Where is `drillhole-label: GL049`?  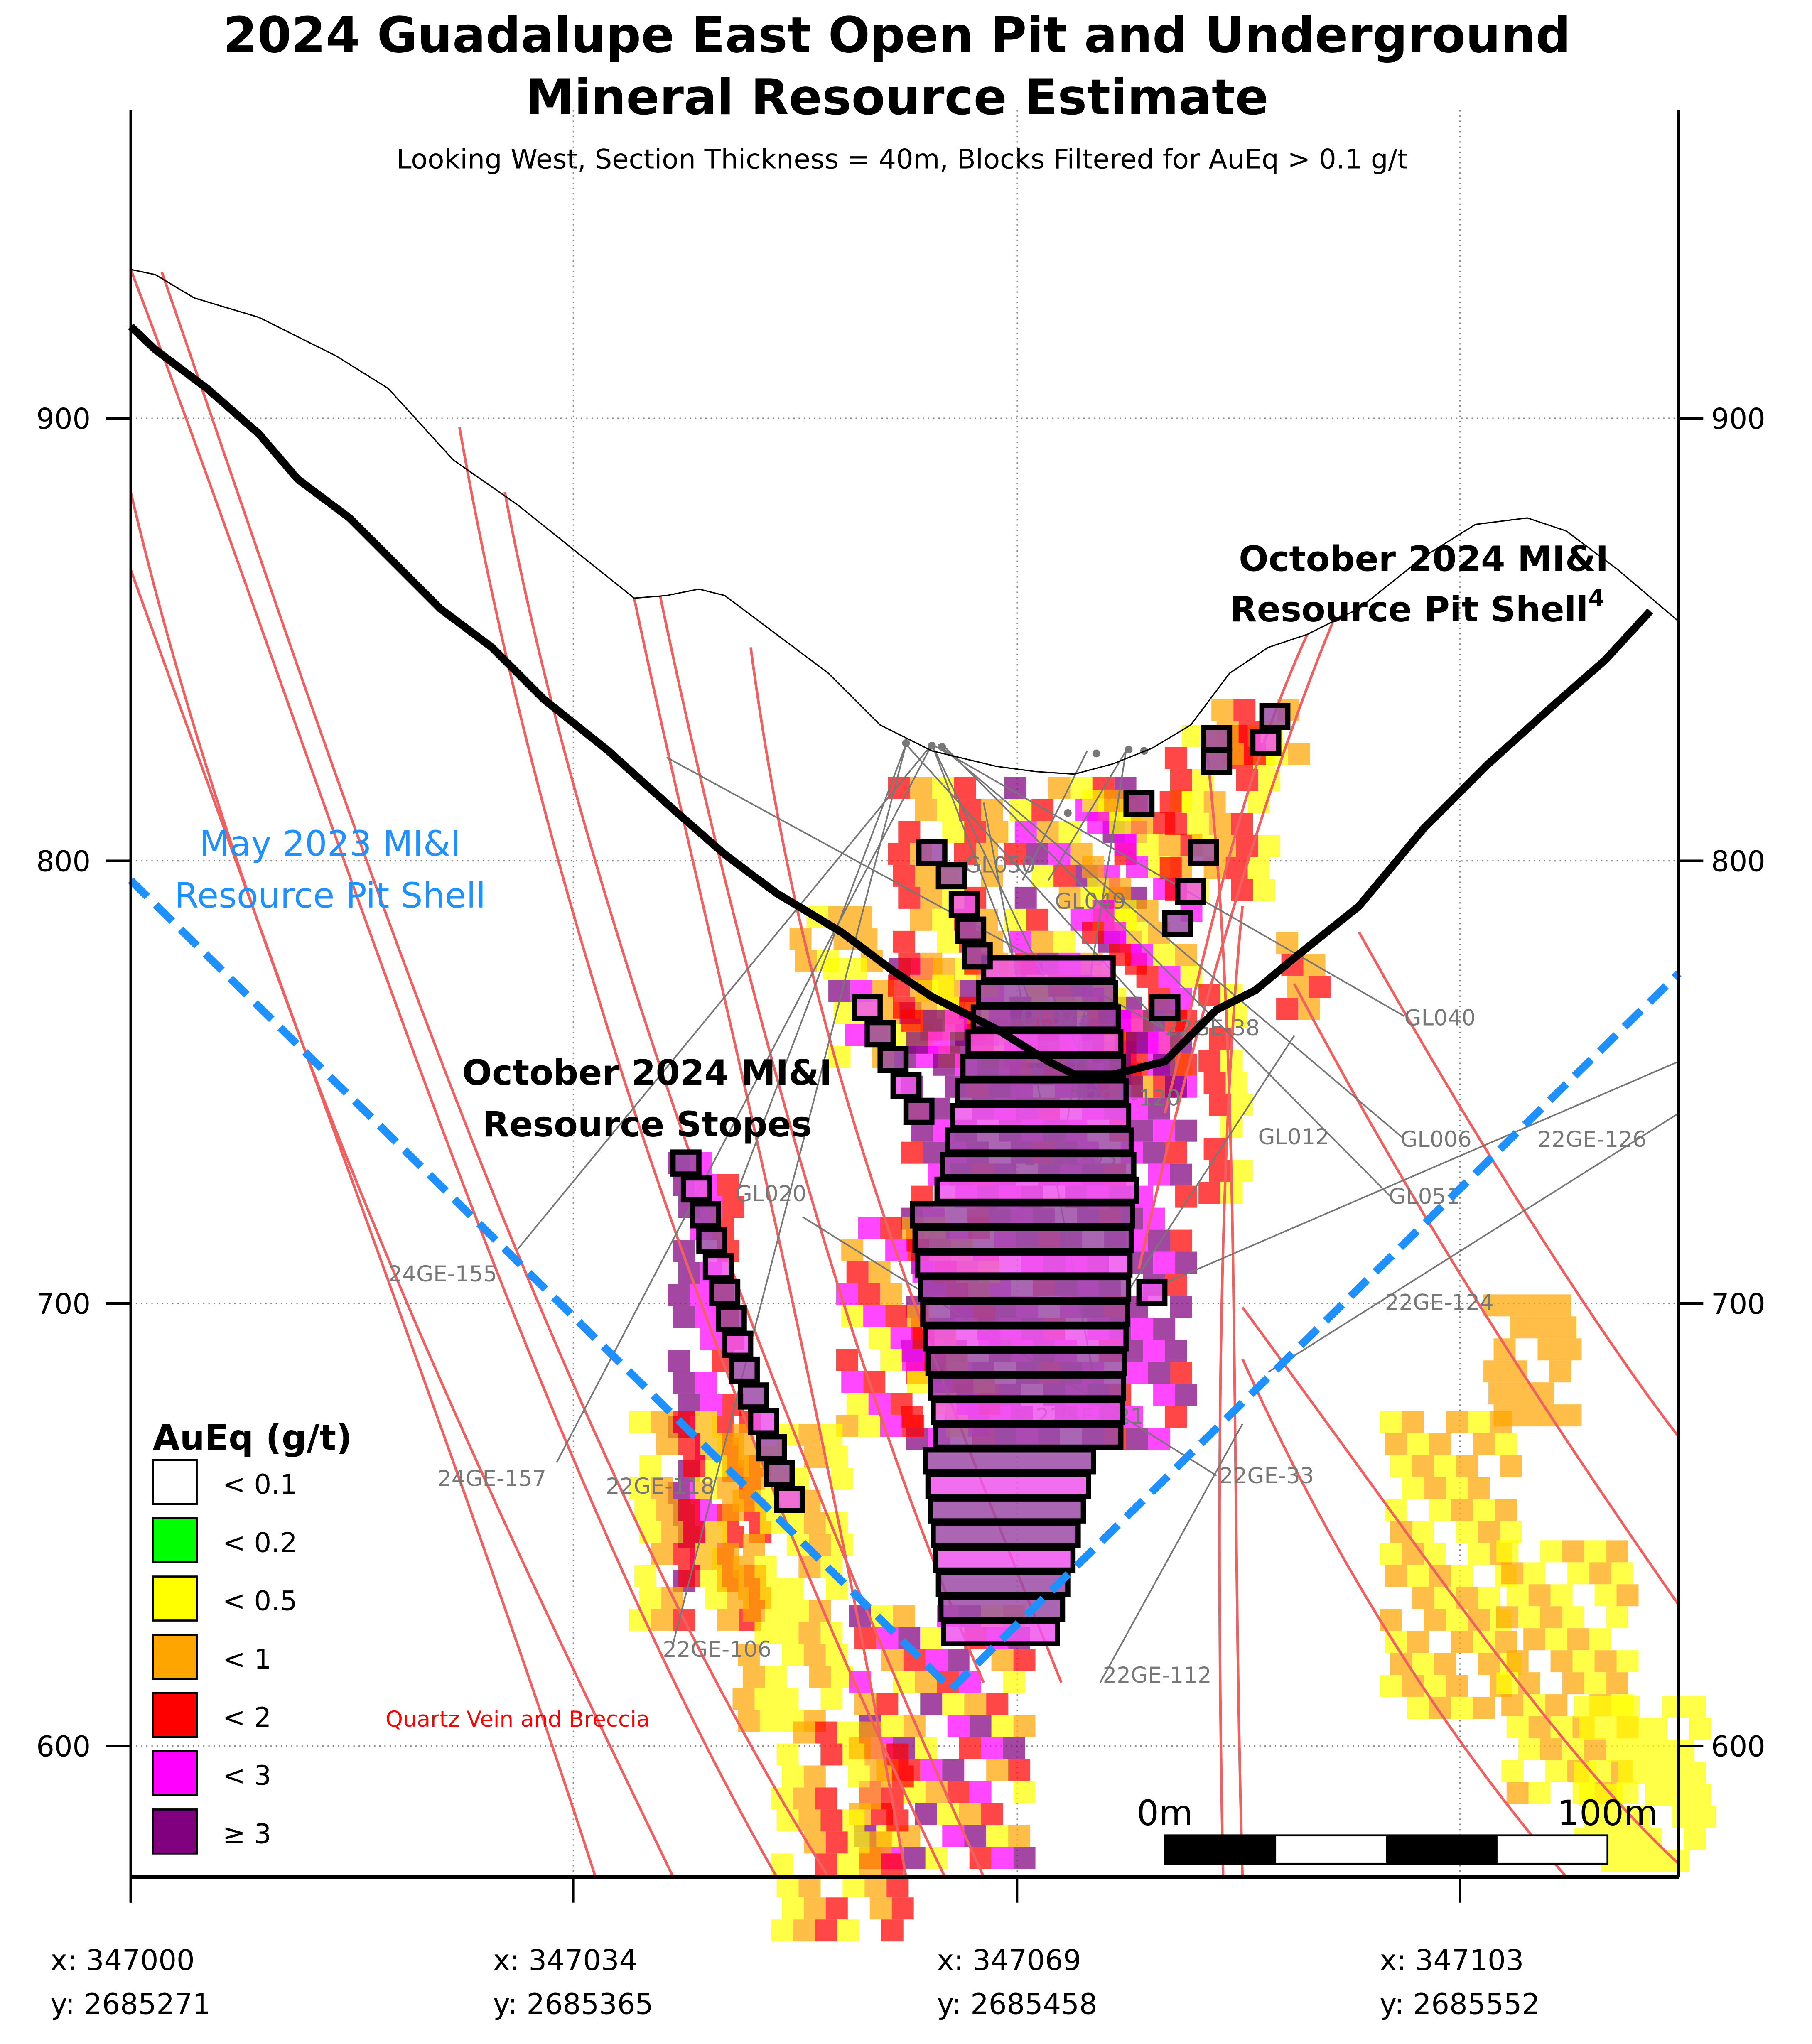
drillhole-label: GL049 is located at coordinates (1090, 901).